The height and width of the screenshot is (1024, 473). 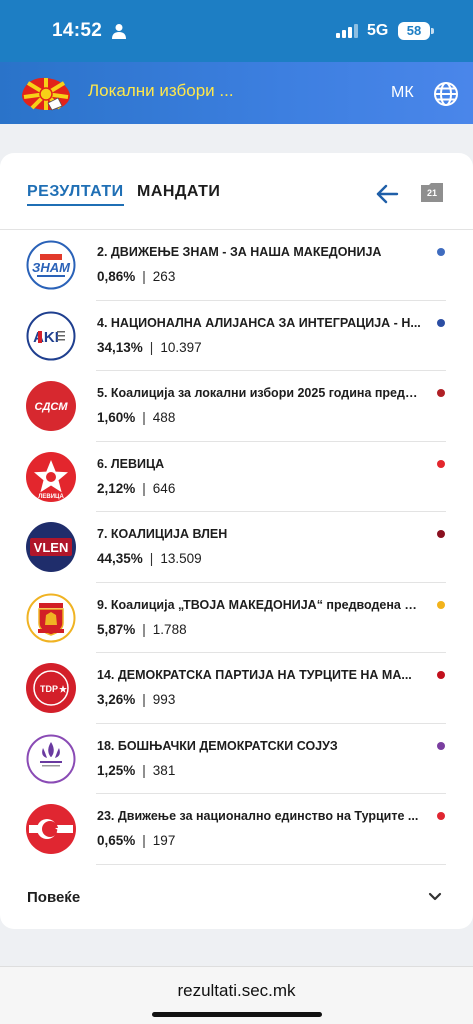 What do you see at coordinates (116, 770) in the screenshot?
I see `party-percent: 1,25%` at bounding box center [116, 770].